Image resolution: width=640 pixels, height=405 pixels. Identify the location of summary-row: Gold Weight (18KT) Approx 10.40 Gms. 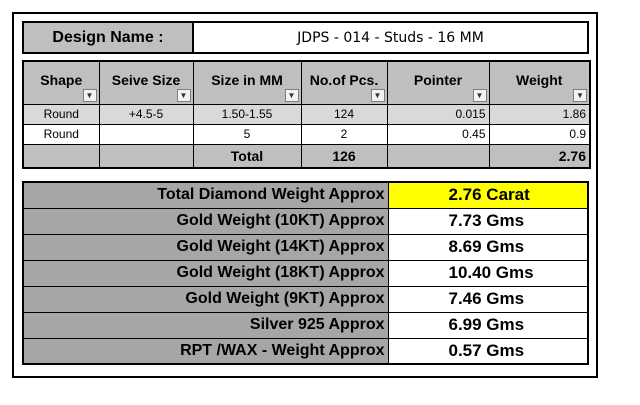
(305, 273).